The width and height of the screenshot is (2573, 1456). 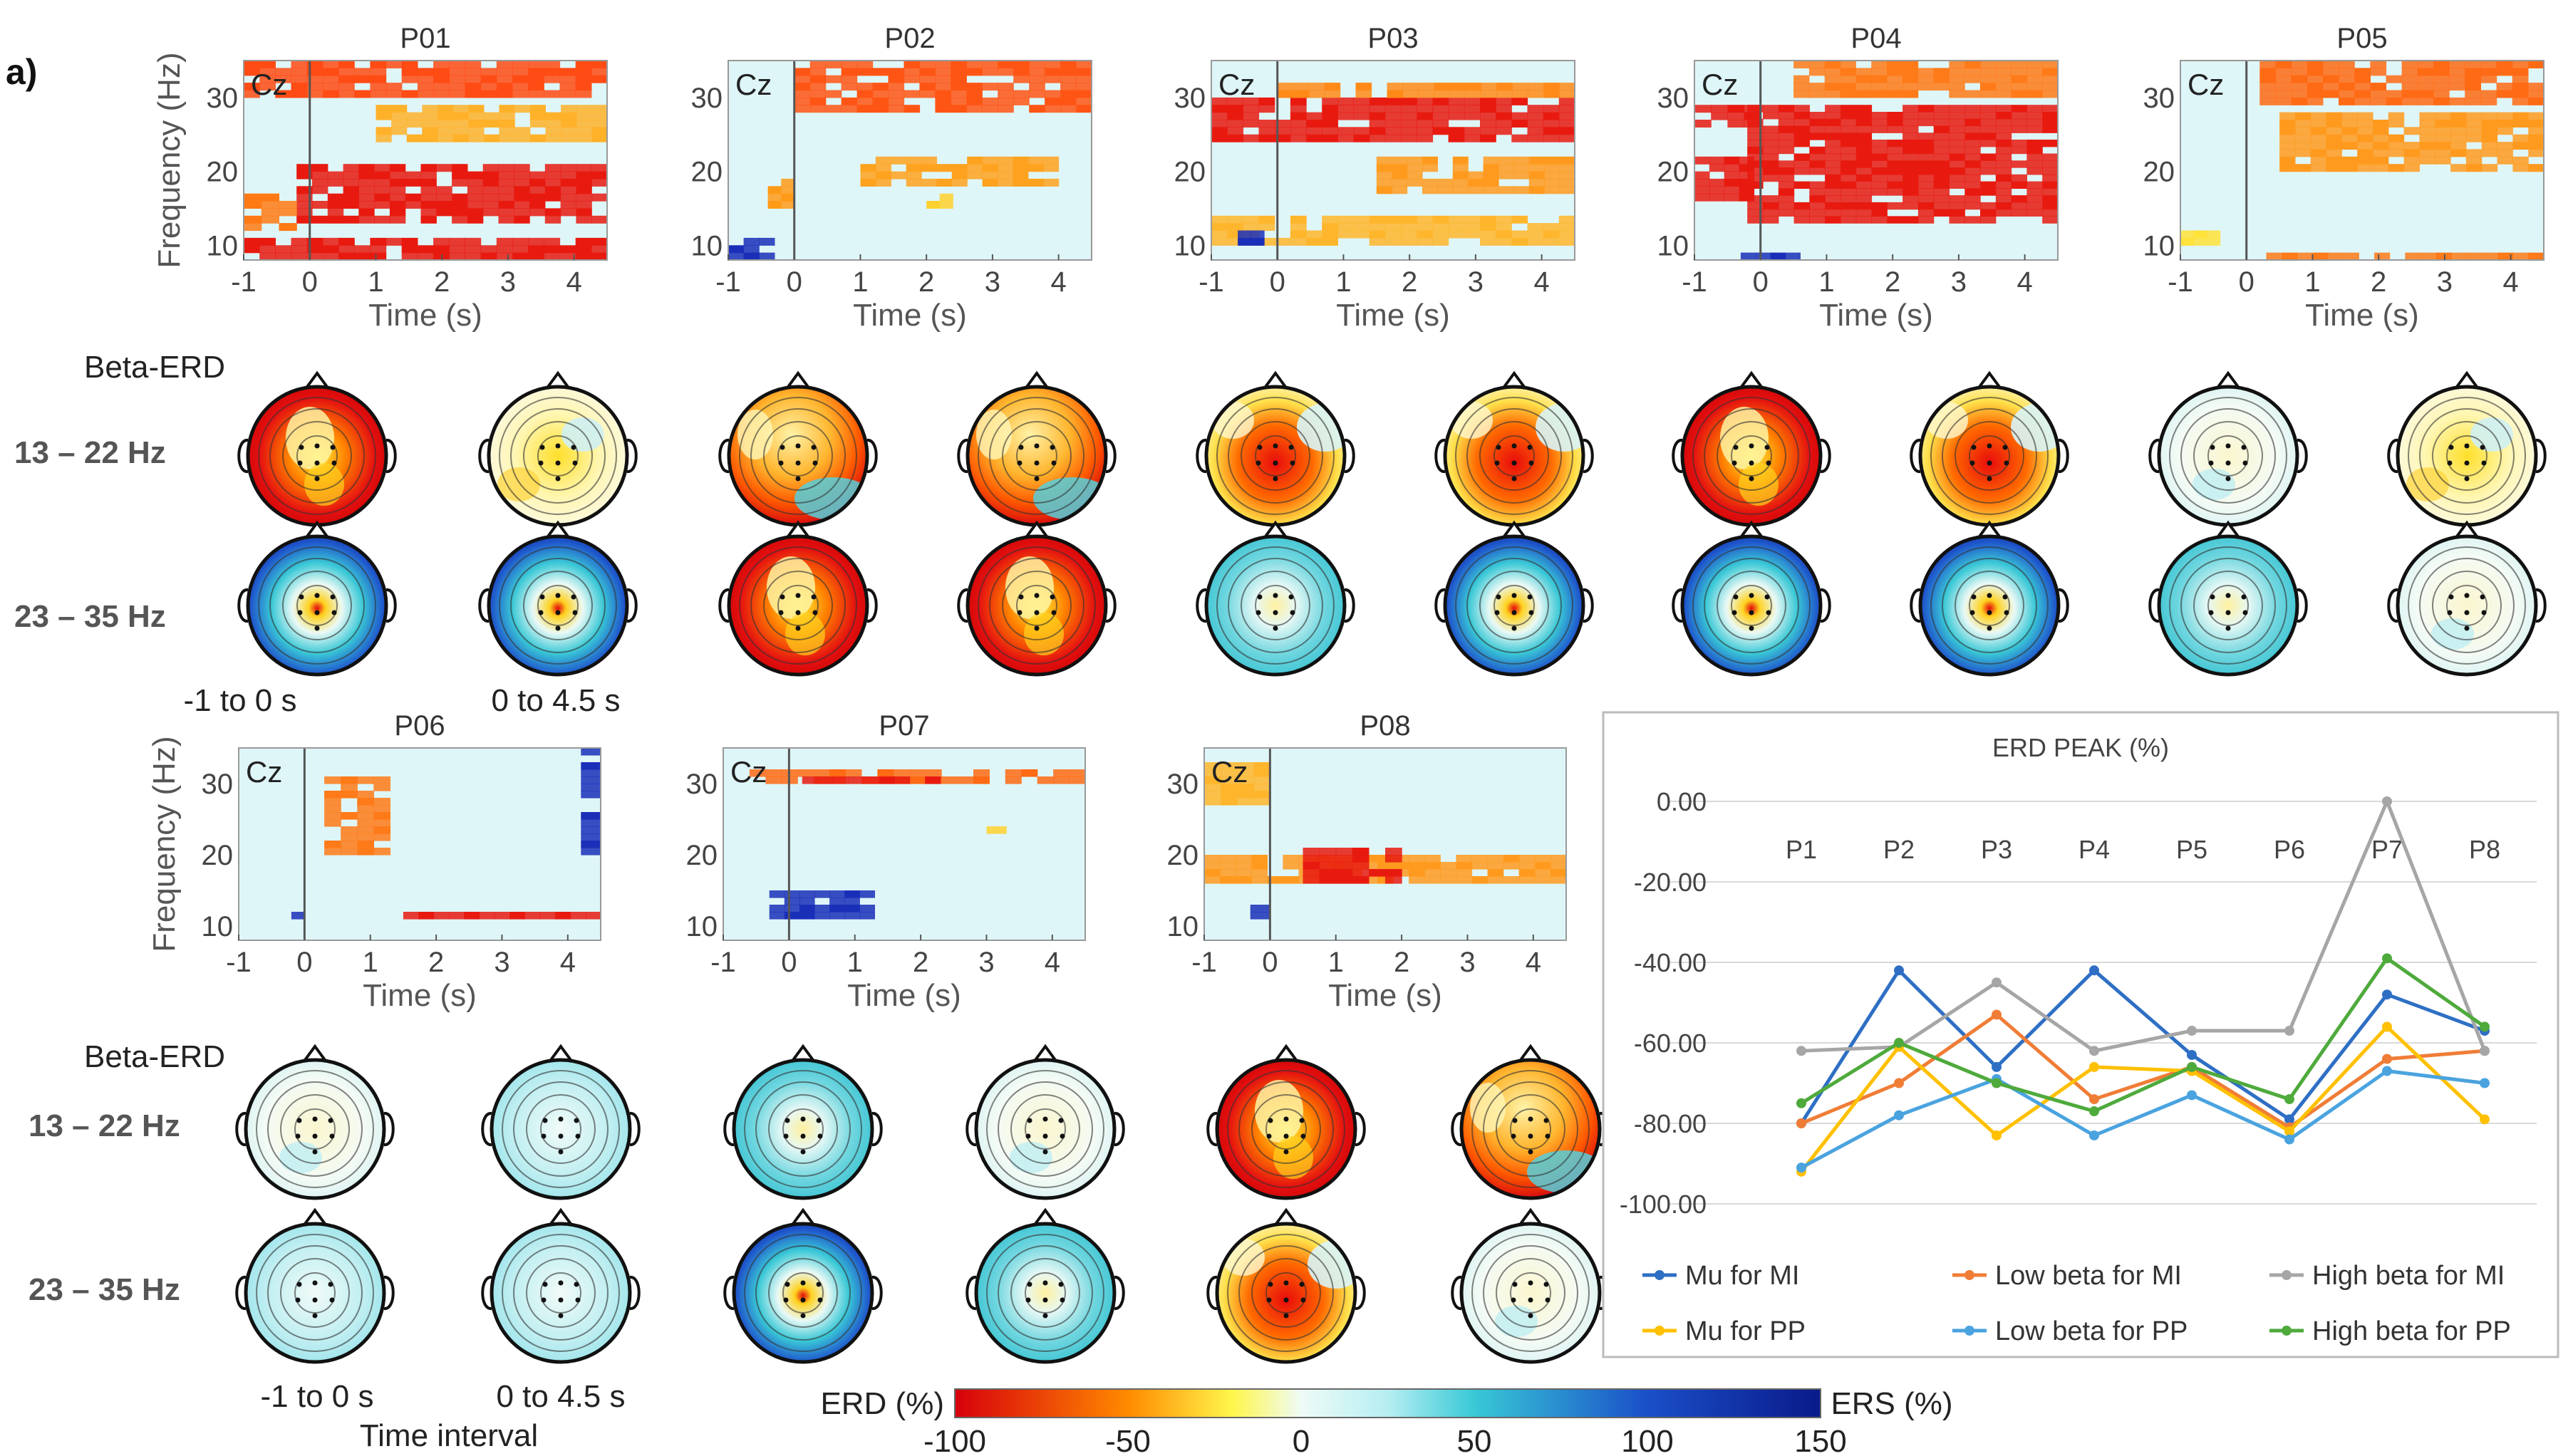 What do you see at coordinates (1402, 962) in the screenshot?
I see `x-tick-label: 2` at bounding box center [1402, 962].